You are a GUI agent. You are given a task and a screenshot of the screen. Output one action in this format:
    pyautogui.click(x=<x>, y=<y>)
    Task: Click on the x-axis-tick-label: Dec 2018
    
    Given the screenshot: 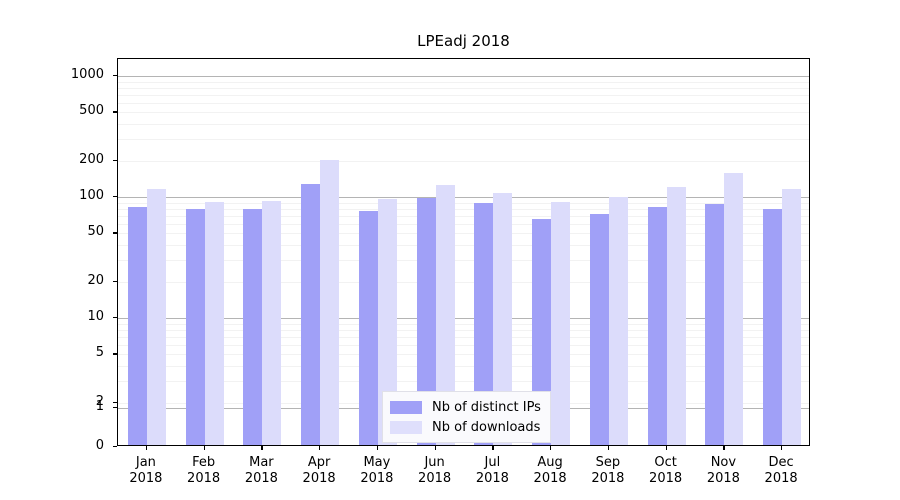 What is the action you would take?
    pyautogui.click(x=781, y=471)
    